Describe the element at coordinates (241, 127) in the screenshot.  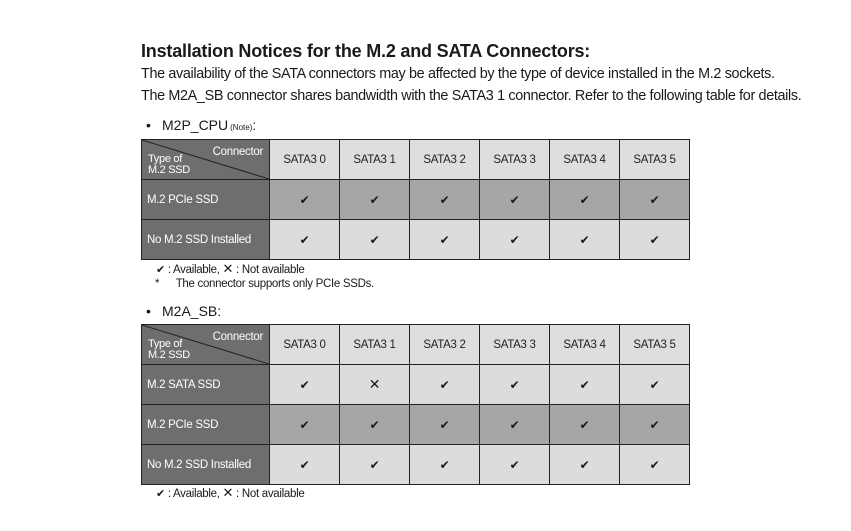
I see `note-reference: (Note)` at that location.